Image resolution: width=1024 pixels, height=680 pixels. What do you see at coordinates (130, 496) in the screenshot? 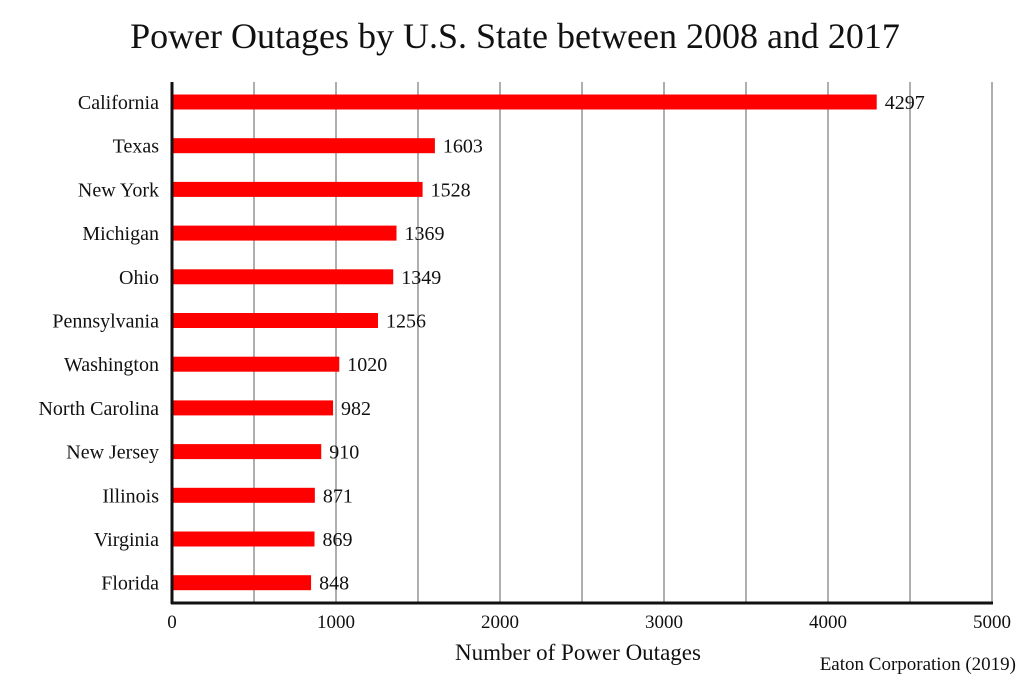
I see `category-label: Illinois` at bounding box center [130, 496].